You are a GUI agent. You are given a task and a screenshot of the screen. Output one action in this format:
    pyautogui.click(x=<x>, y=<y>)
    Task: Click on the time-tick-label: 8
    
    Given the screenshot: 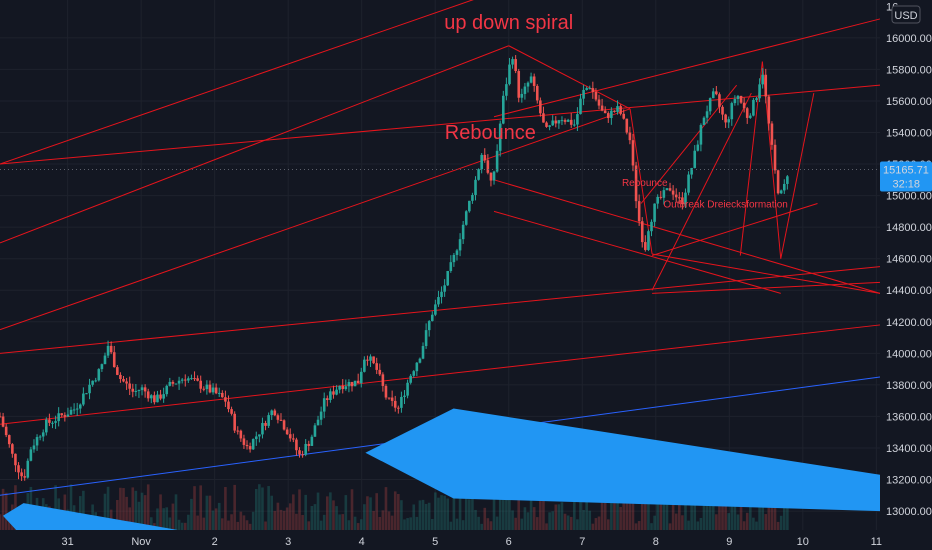 What is the action you would take?
    pyautogui.click(x=656, y=542)
    